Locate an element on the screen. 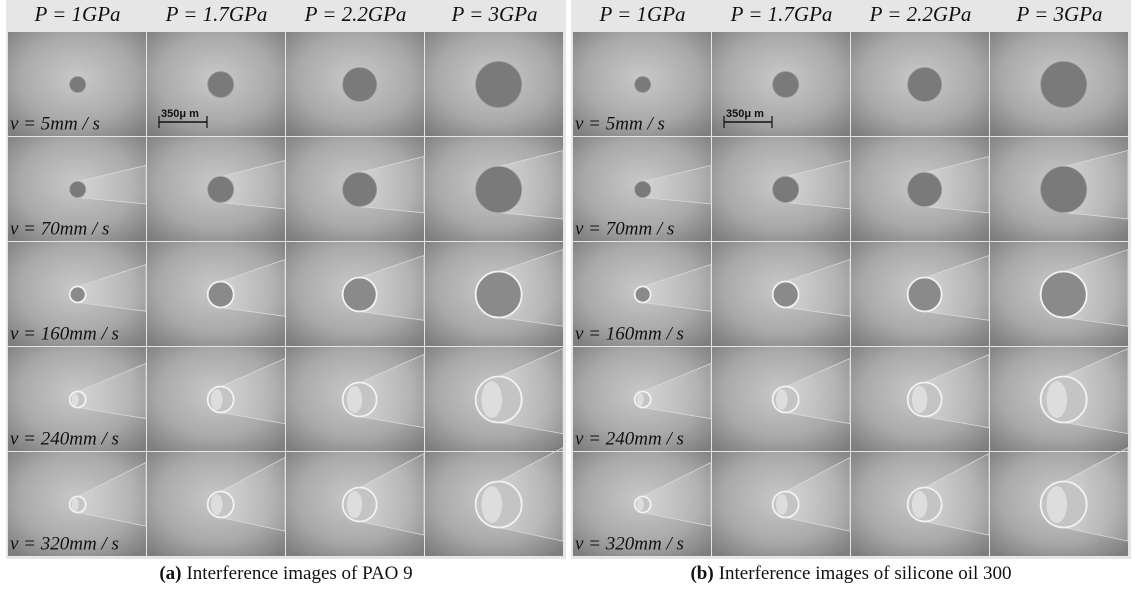  row-label: v = 240mm / s is located at coordinates (64, 438).